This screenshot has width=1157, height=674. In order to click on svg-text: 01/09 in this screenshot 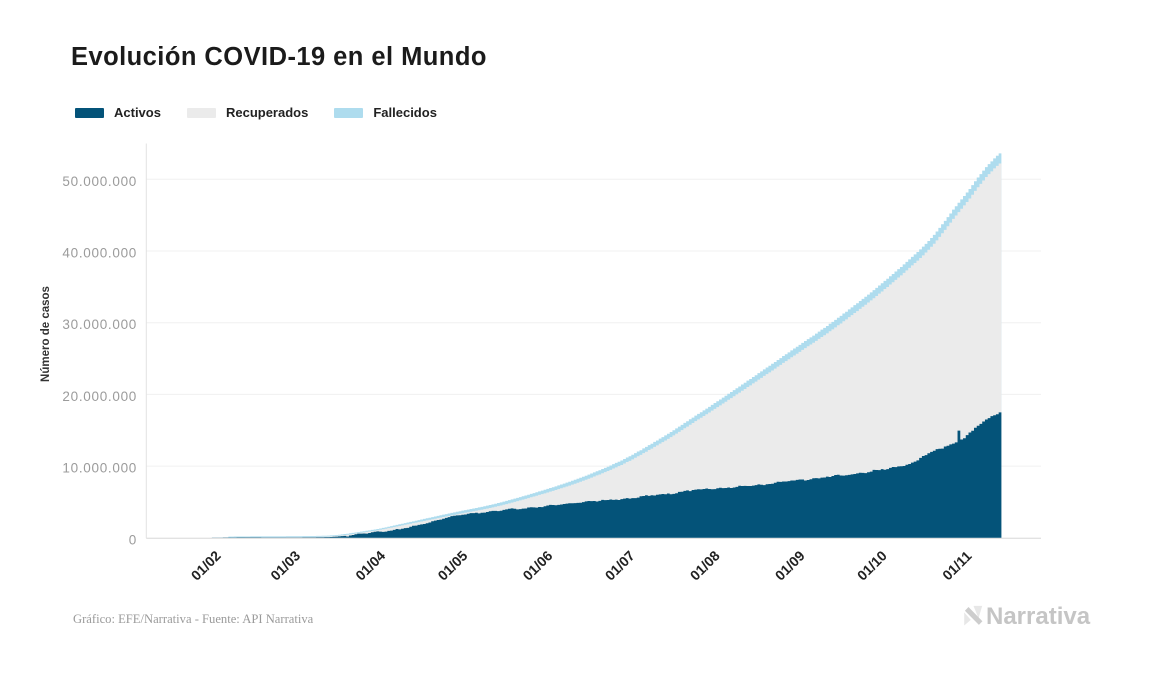, I will do `click(790, 565)`.